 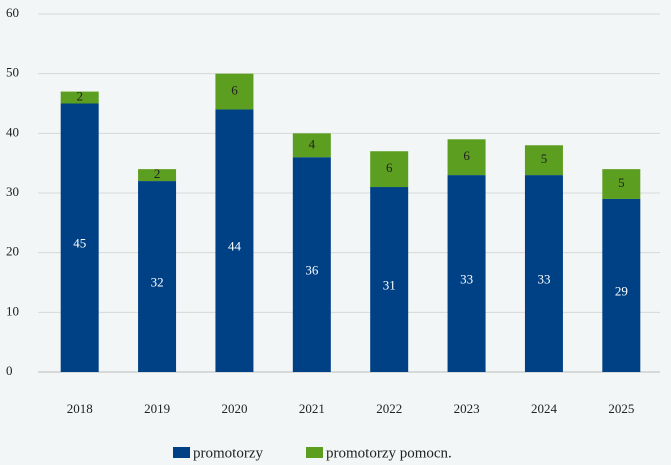 I want to click on legend-label: promotorzy pomocn., so click(x=389, y=453).